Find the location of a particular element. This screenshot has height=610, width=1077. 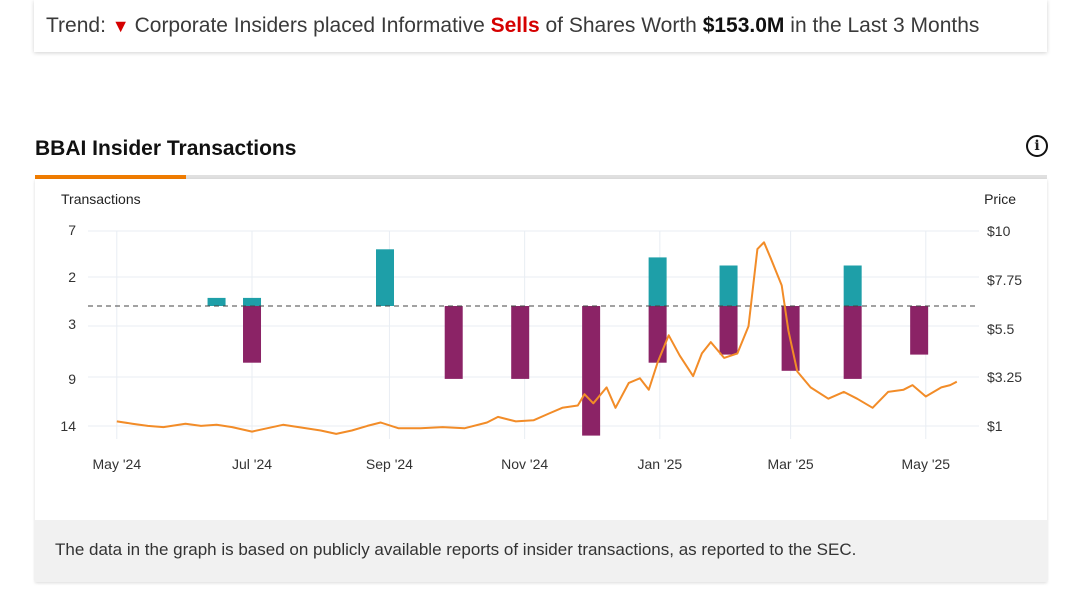

right-tick-label: $7.75 is located at coordinates (1004, 280).